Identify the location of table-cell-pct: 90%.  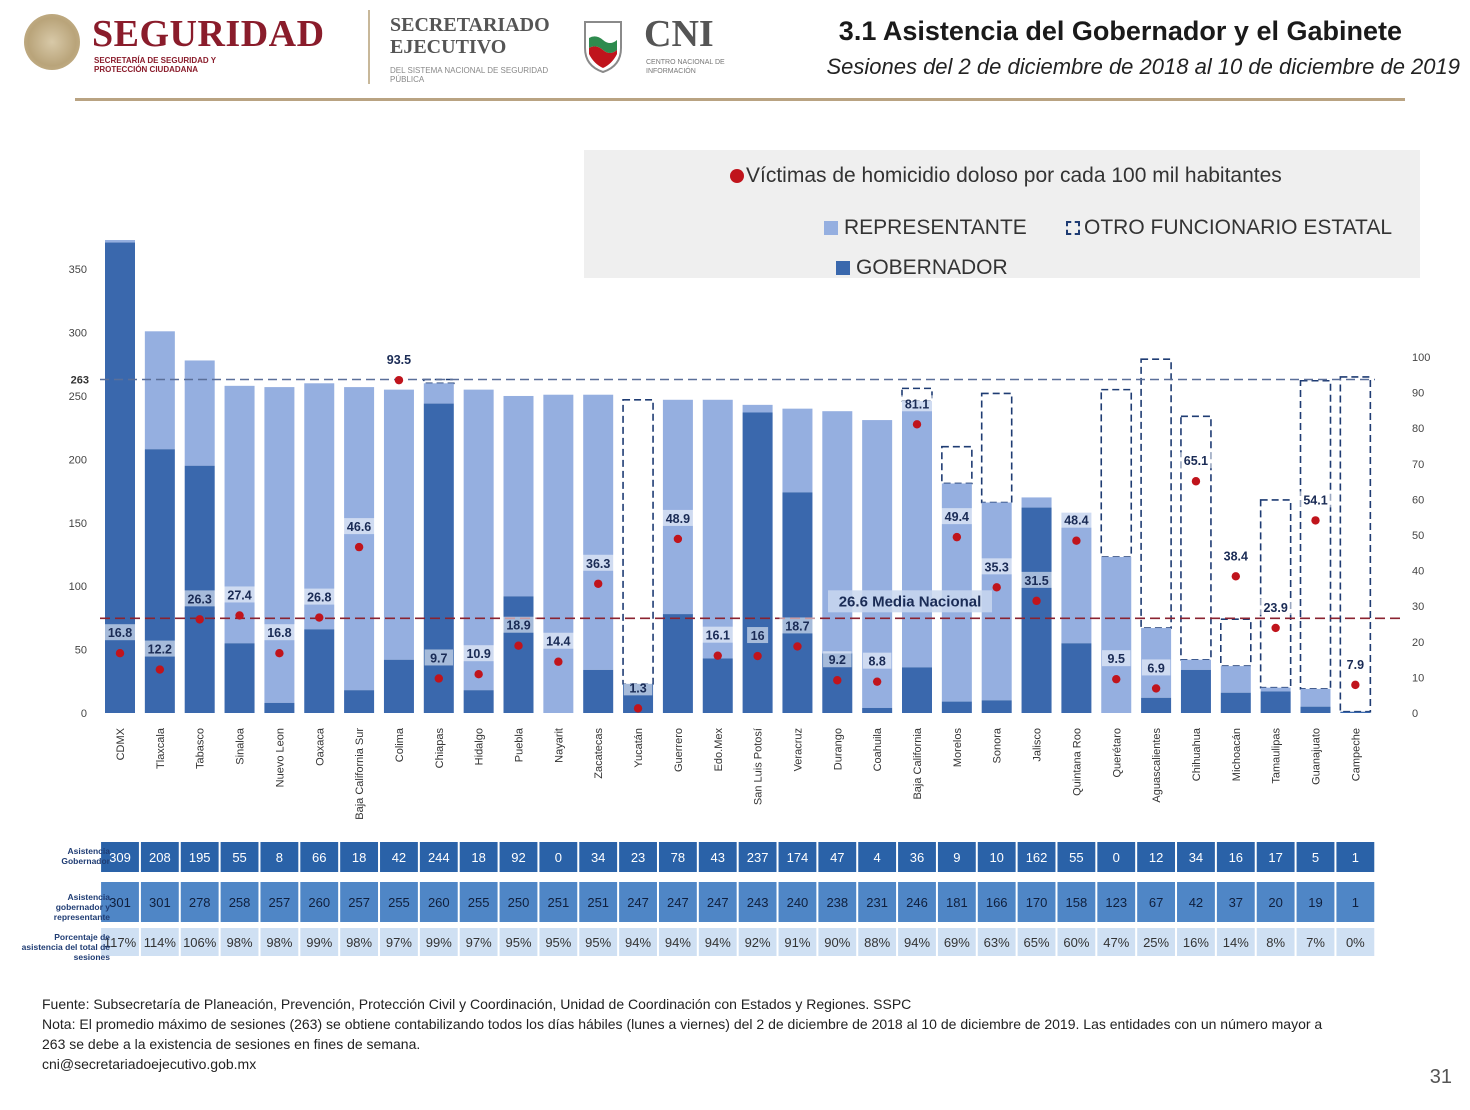
(837, 942).